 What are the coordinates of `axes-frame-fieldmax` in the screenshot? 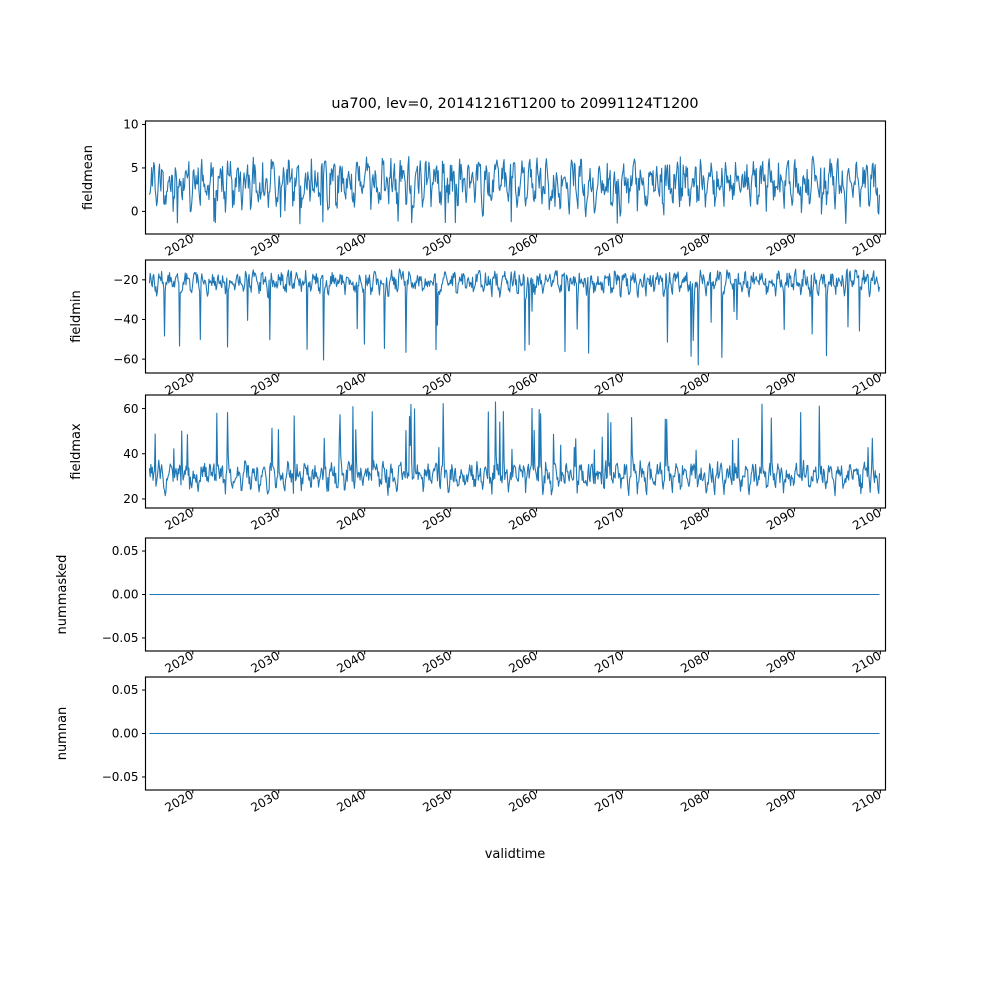 It's located at (515, 451).